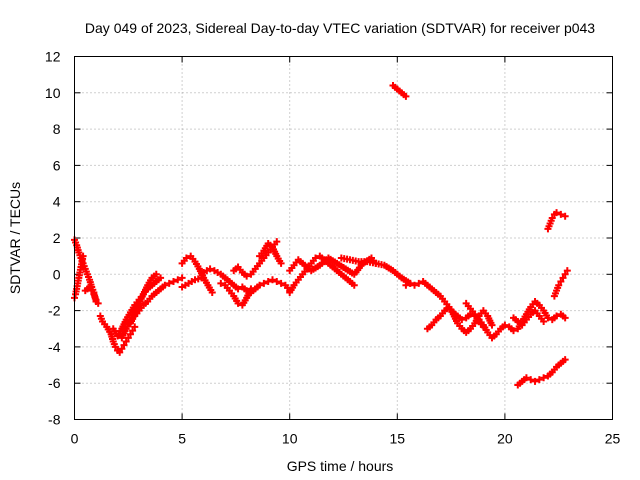 The image size is (640, 480). What do you see at coordinates (398, 439) in the screenshot?
I see `x-tick-label: 15` at bounding box center [398, 439].